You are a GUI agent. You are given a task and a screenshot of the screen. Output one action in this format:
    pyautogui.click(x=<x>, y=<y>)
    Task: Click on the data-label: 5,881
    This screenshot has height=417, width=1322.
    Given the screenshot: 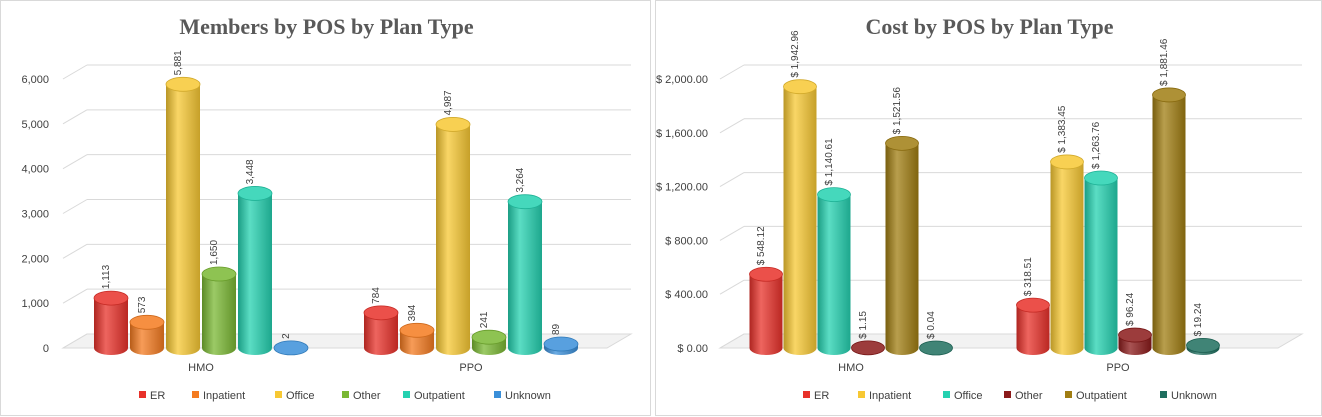 What is the action you would take?
    pyautogui.click(x=178, y=62)
    